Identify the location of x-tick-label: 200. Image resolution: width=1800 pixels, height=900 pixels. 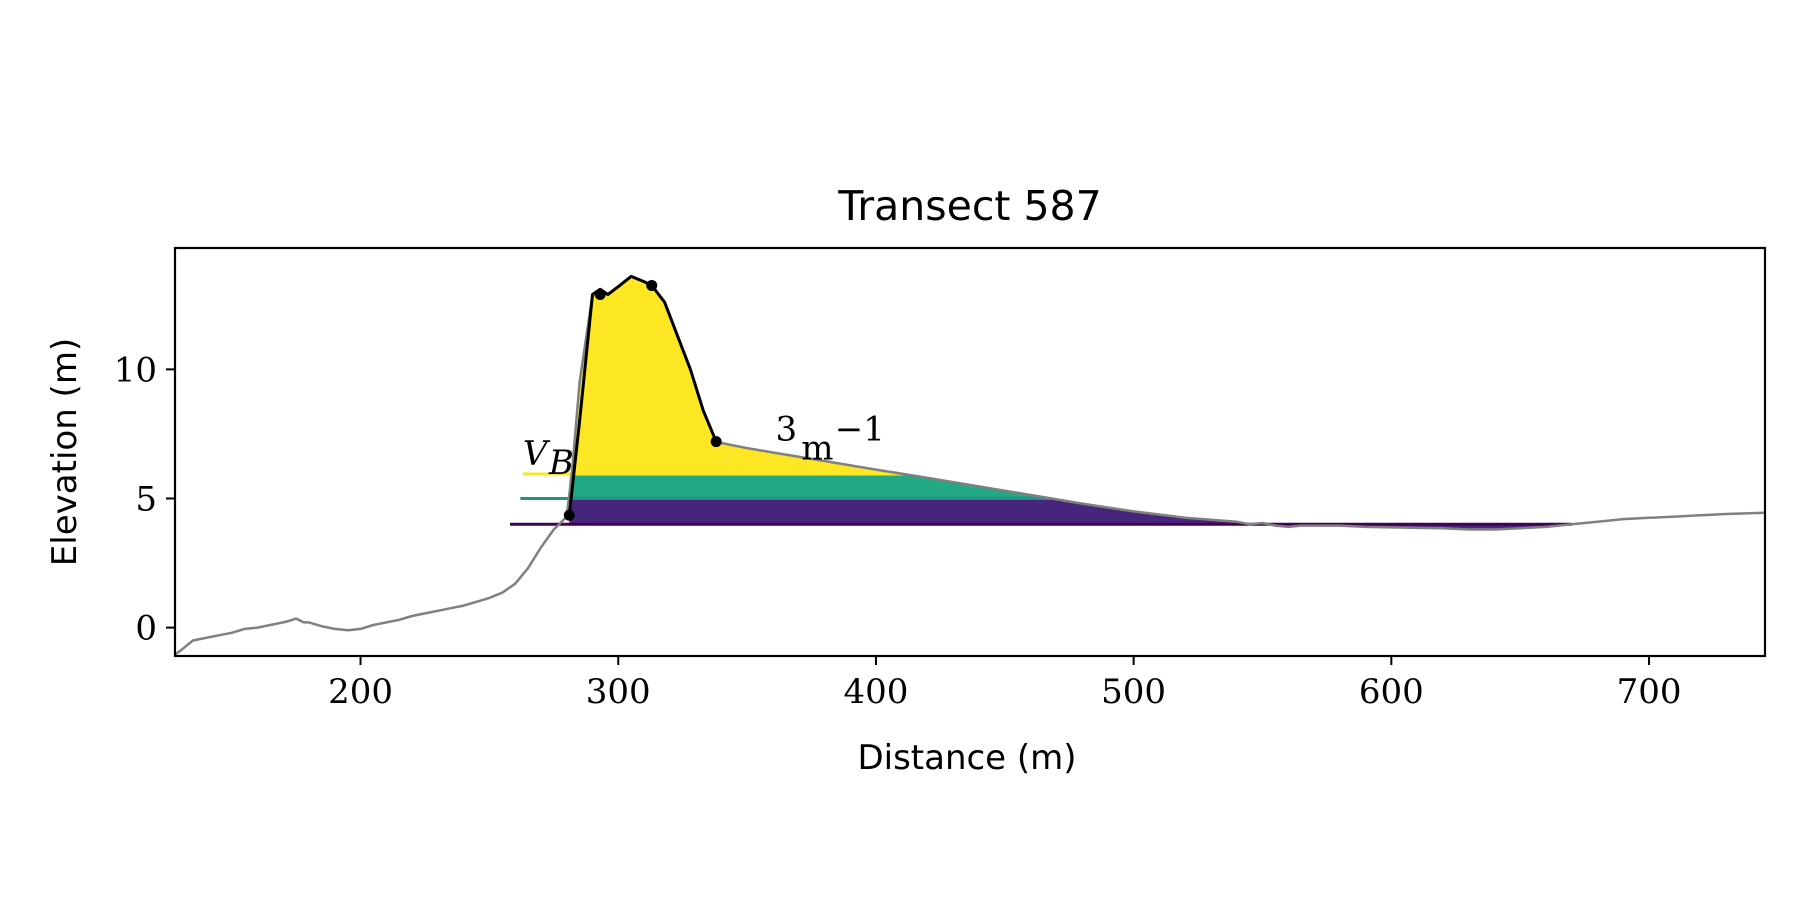
(360, 692).